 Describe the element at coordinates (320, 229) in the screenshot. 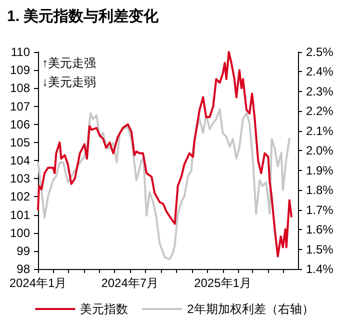

I see `y2-tick-label: 1.6%` at that location.